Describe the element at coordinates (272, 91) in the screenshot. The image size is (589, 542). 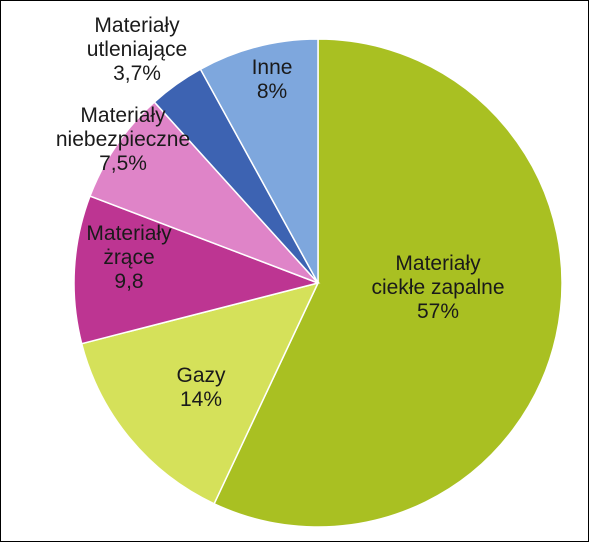
I see `pie-value-label: 8%` at that location.